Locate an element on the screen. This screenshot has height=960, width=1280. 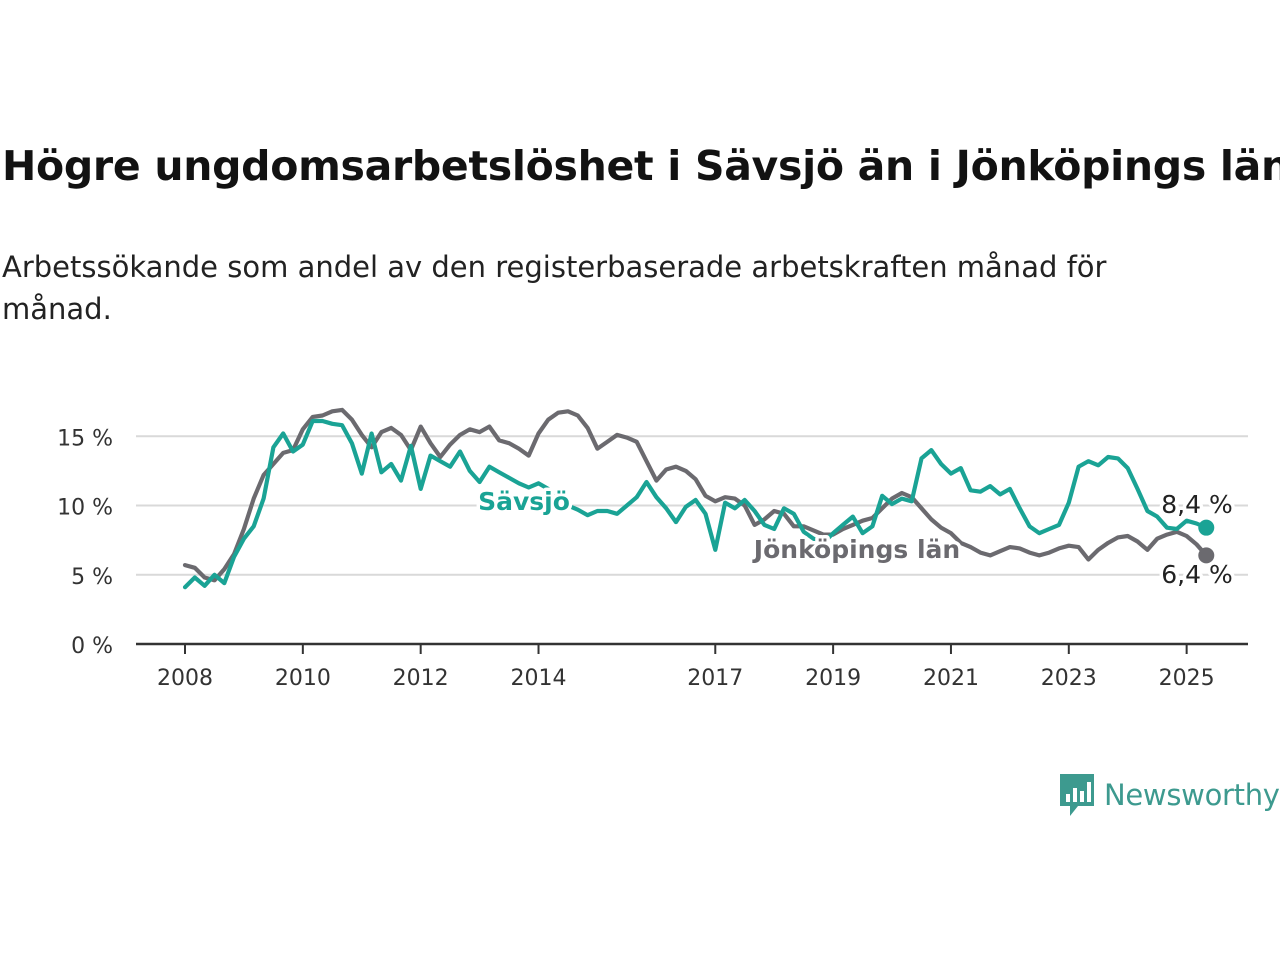
grid-lines is located at coordinates (692, 505).